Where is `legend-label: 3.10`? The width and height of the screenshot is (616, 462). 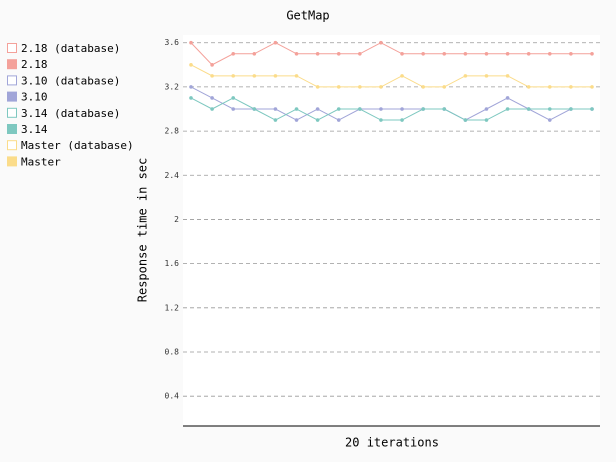
legend-label: 3.10 is located at coordinates (34, 97).